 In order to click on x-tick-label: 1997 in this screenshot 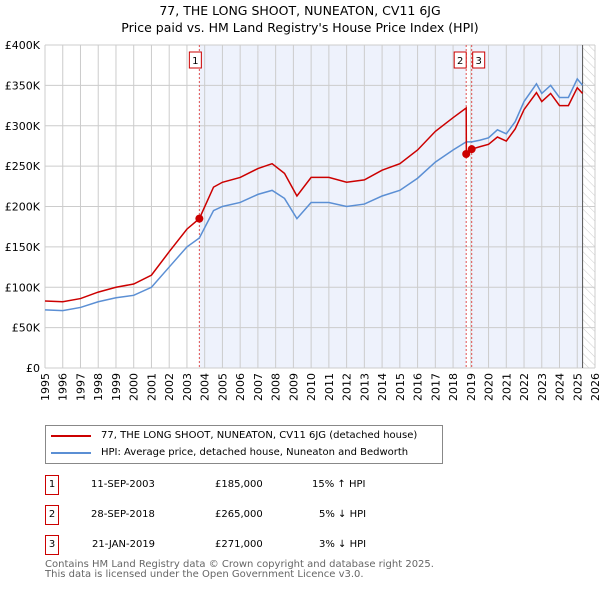, I will do `click(80, 387)`.